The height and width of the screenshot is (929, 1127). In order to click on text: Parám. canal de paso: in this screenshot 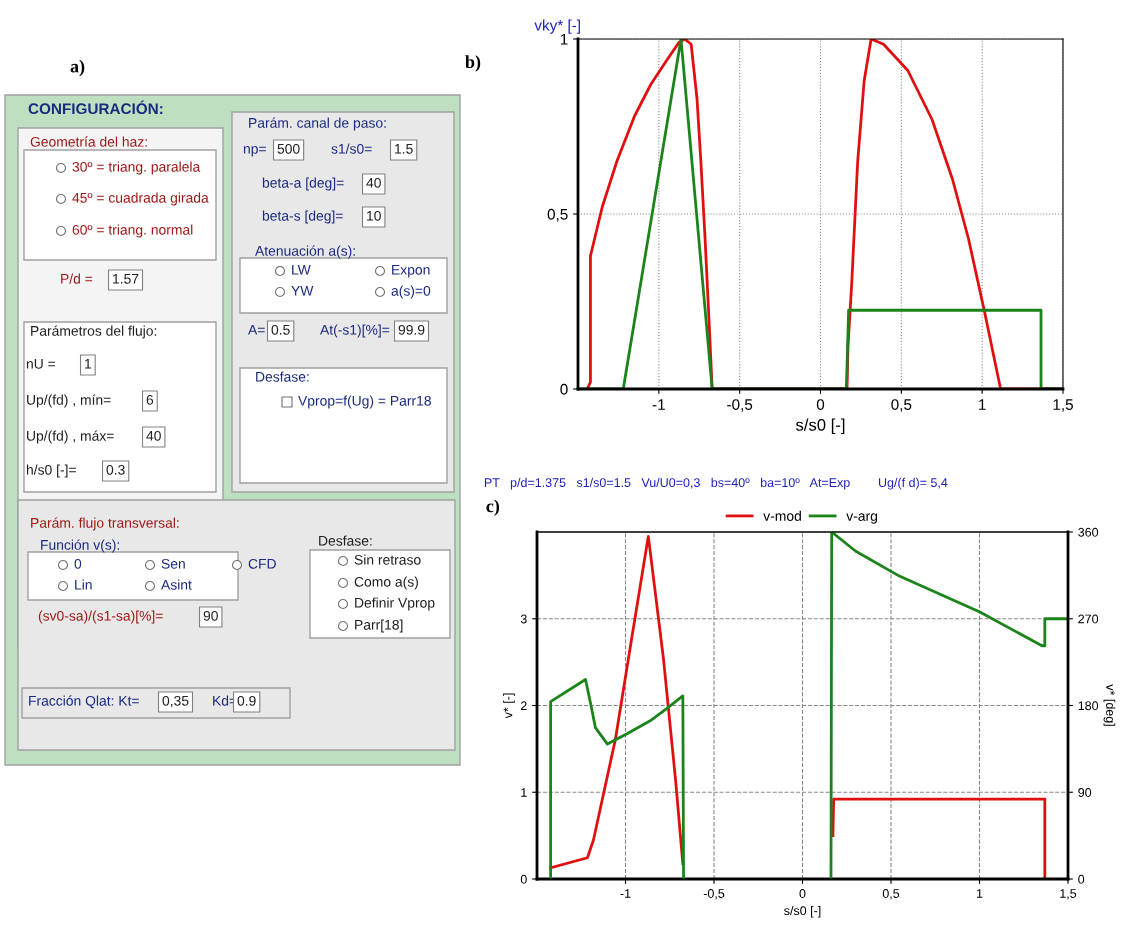, I will do `click(317, 124)`.